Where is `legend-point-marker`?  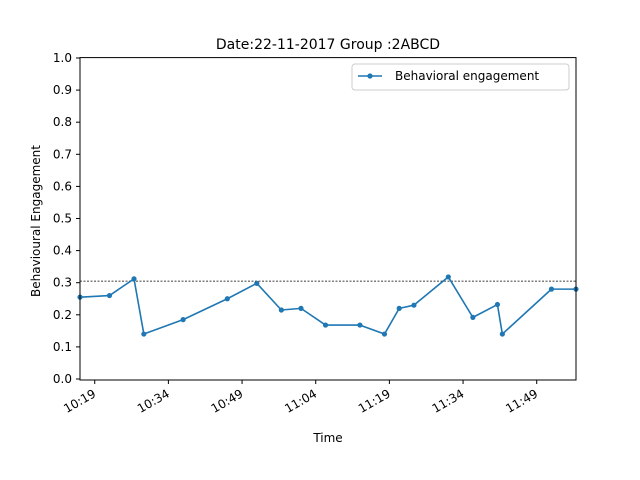
legend-point-marker is located at coordinates (370, 76).